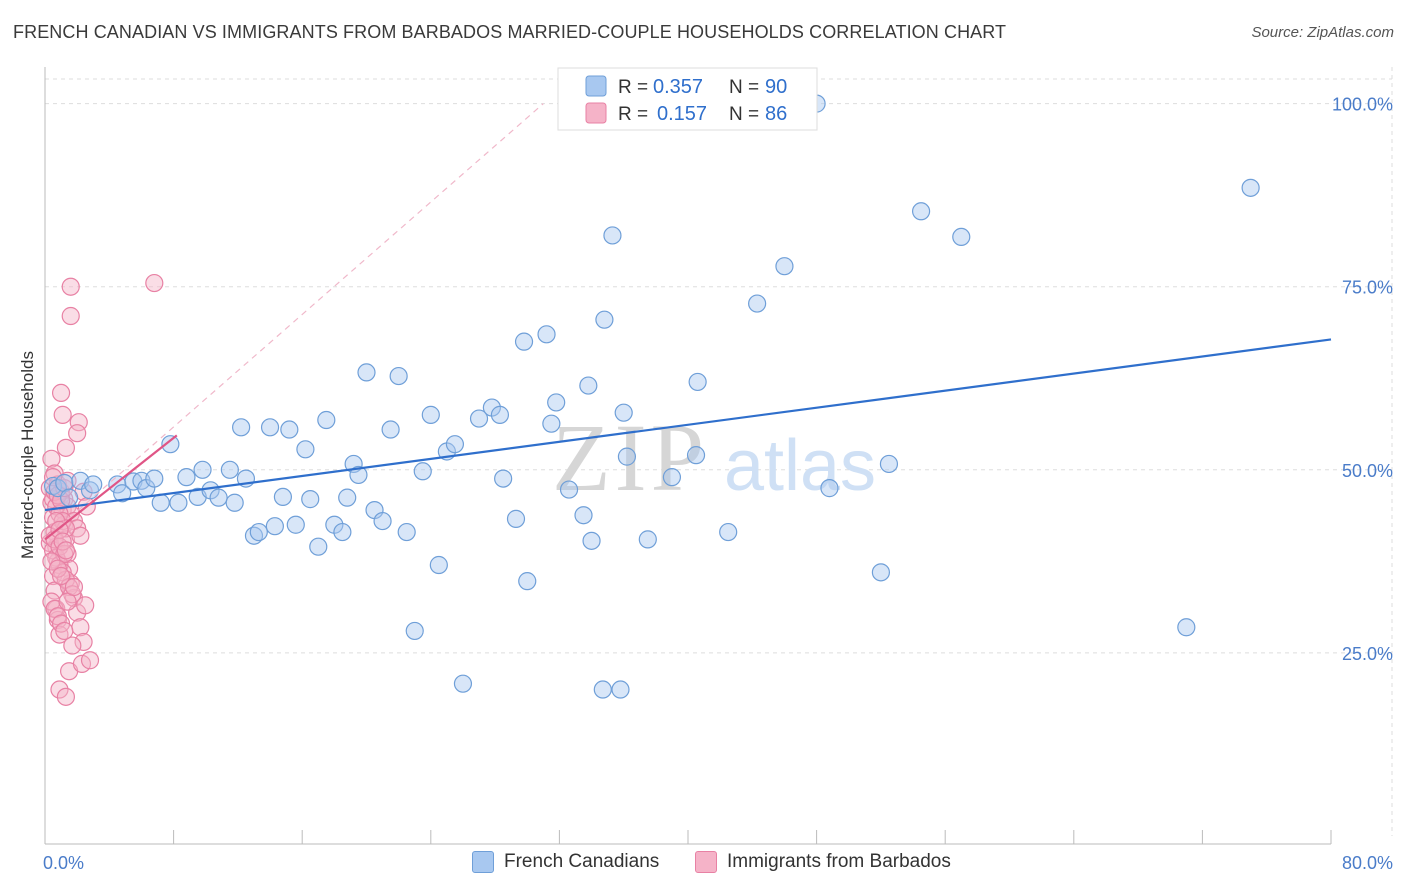  Describe the element at coordinates (706, 862) in the screenshot. I see `legend-swatch-barbados` at that location.